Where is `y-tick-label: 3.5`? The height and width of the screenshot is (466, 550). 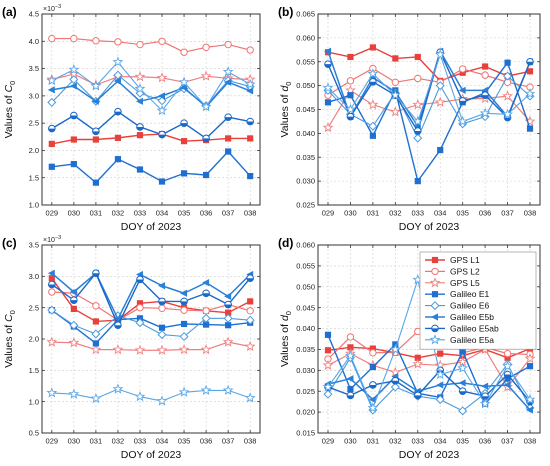 y-tick-label: 3.5 is located at coordinates (34, 245).